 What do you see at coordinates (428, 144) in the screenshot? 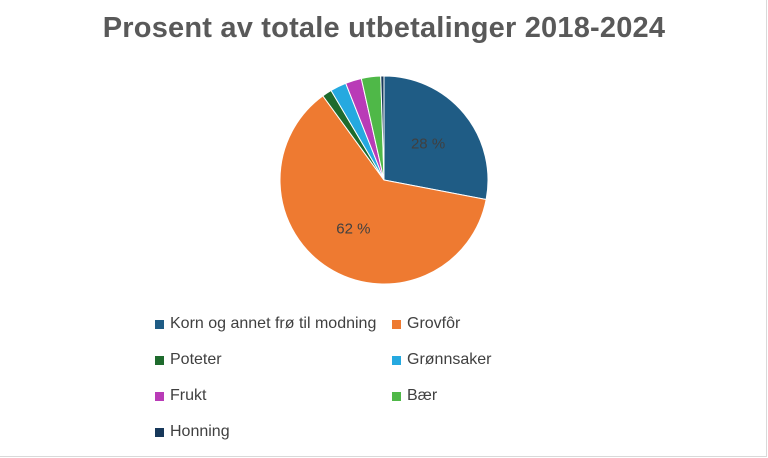
I see `data-label: 28 %` at bounding box center [428, 144].